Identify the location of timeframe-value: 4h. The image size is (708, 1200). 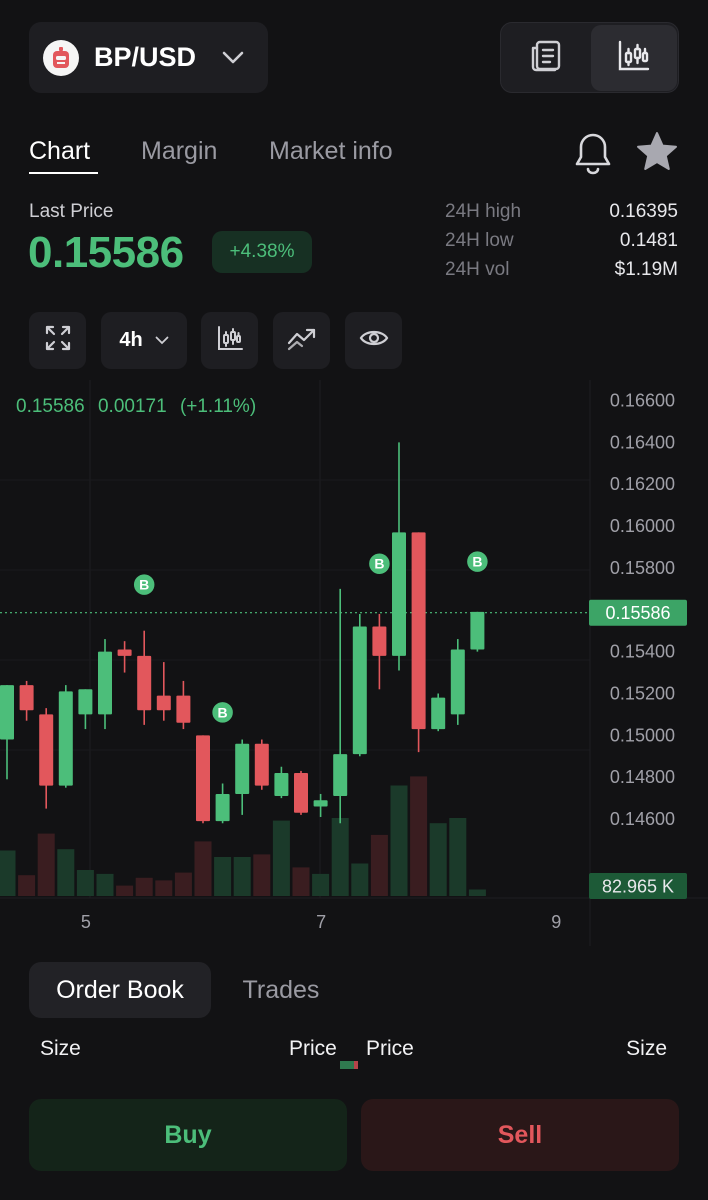
(131, 340).